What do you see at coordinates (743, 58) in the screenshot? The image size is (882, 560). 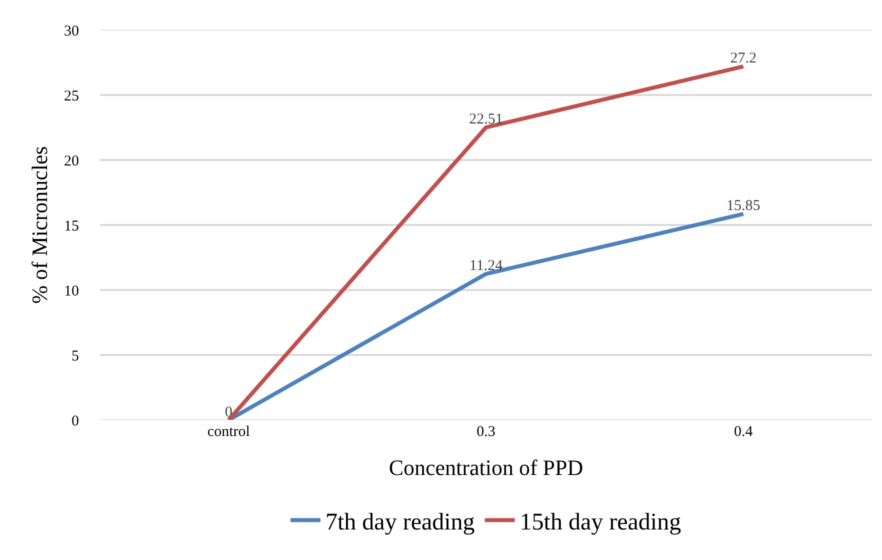 I see `data-label: 27.2` at bounding box center [743, 58].